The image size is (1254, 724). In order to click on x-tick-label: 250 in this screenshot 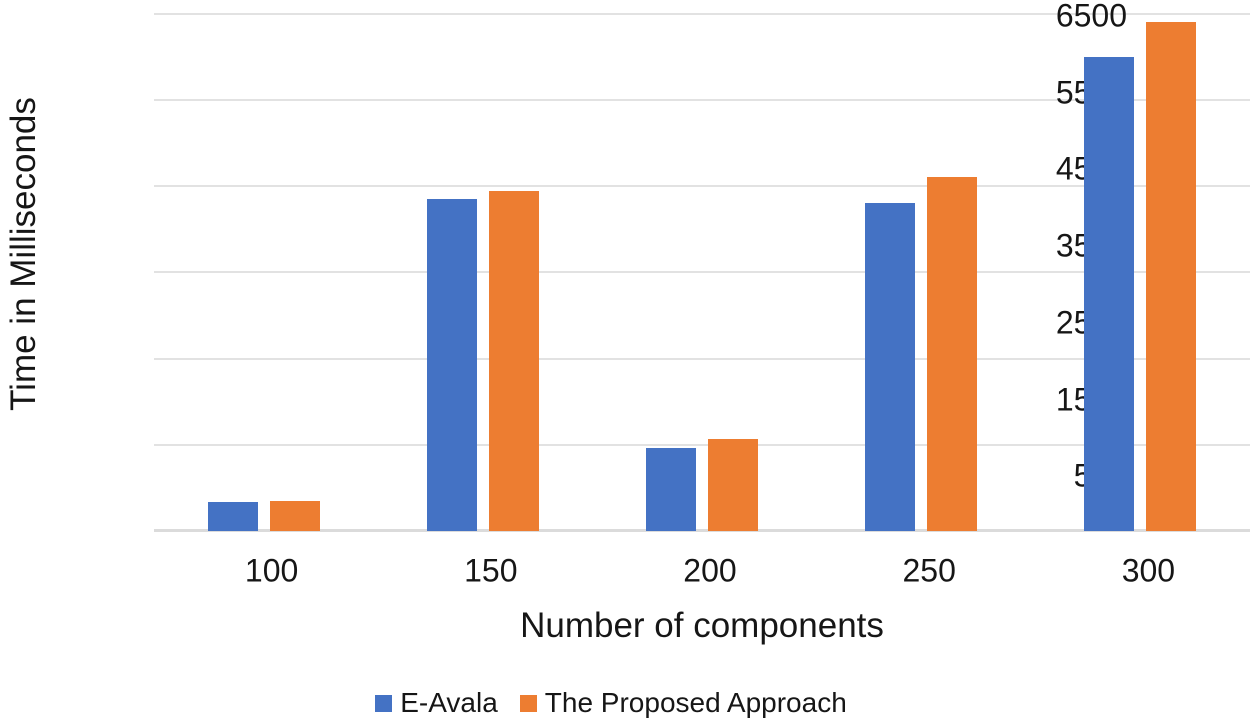, I will do `click(929, 570)`.